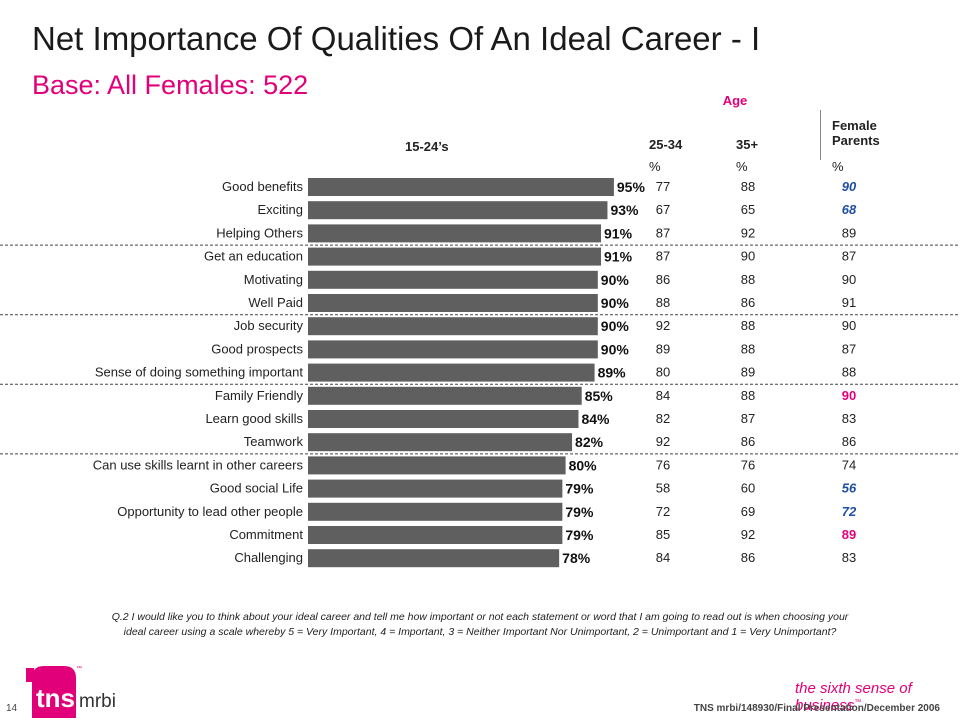 This screenshot has height=727, width=960. Describe the element at coordinates (599, 396) in the screenshot. I see `bar-value-label: 85%` at that location.